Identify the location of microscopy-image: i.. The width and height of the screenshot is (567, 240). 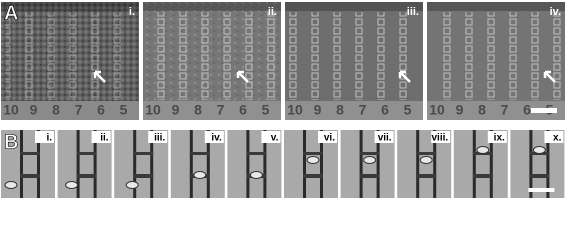
(28, 164).